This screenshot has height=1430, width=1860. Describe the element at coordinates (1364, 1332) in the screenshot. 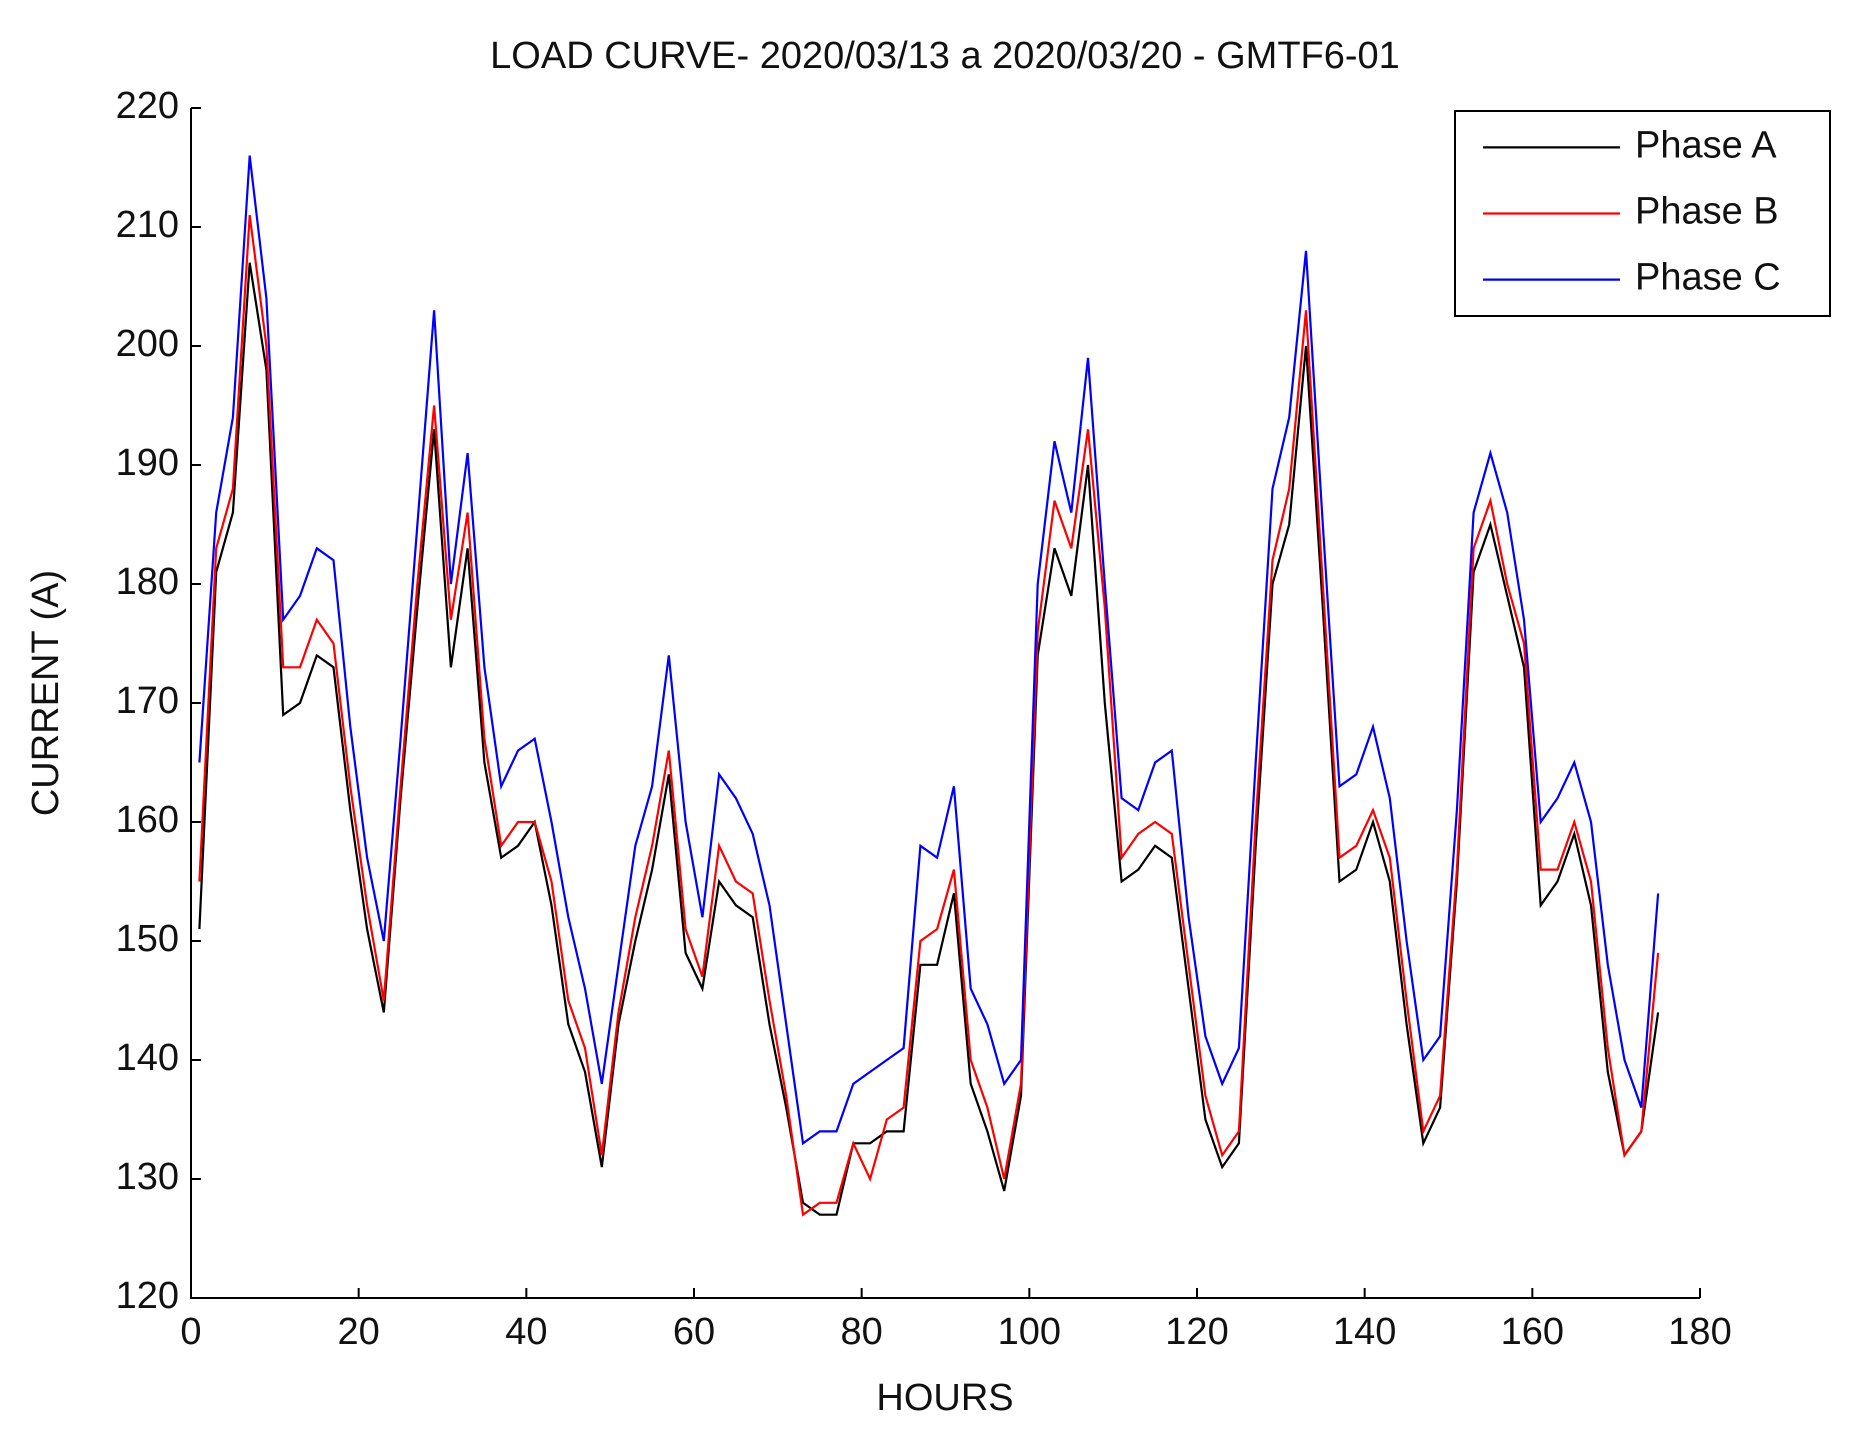

I see `x-tick-label: 140` at that location.